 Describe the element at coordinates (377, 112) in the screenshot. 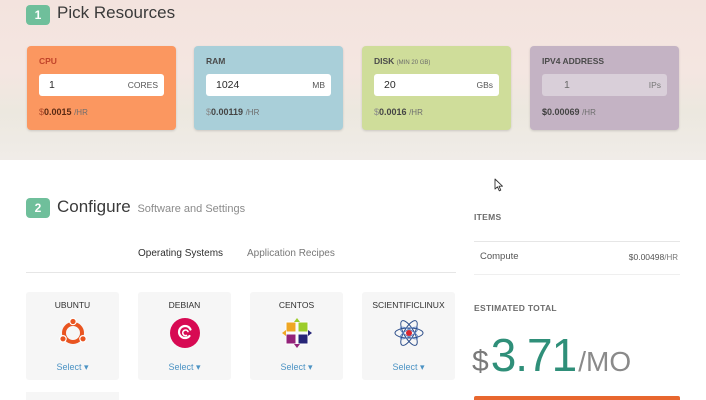

I see `disk-price-currency: $` at that location.